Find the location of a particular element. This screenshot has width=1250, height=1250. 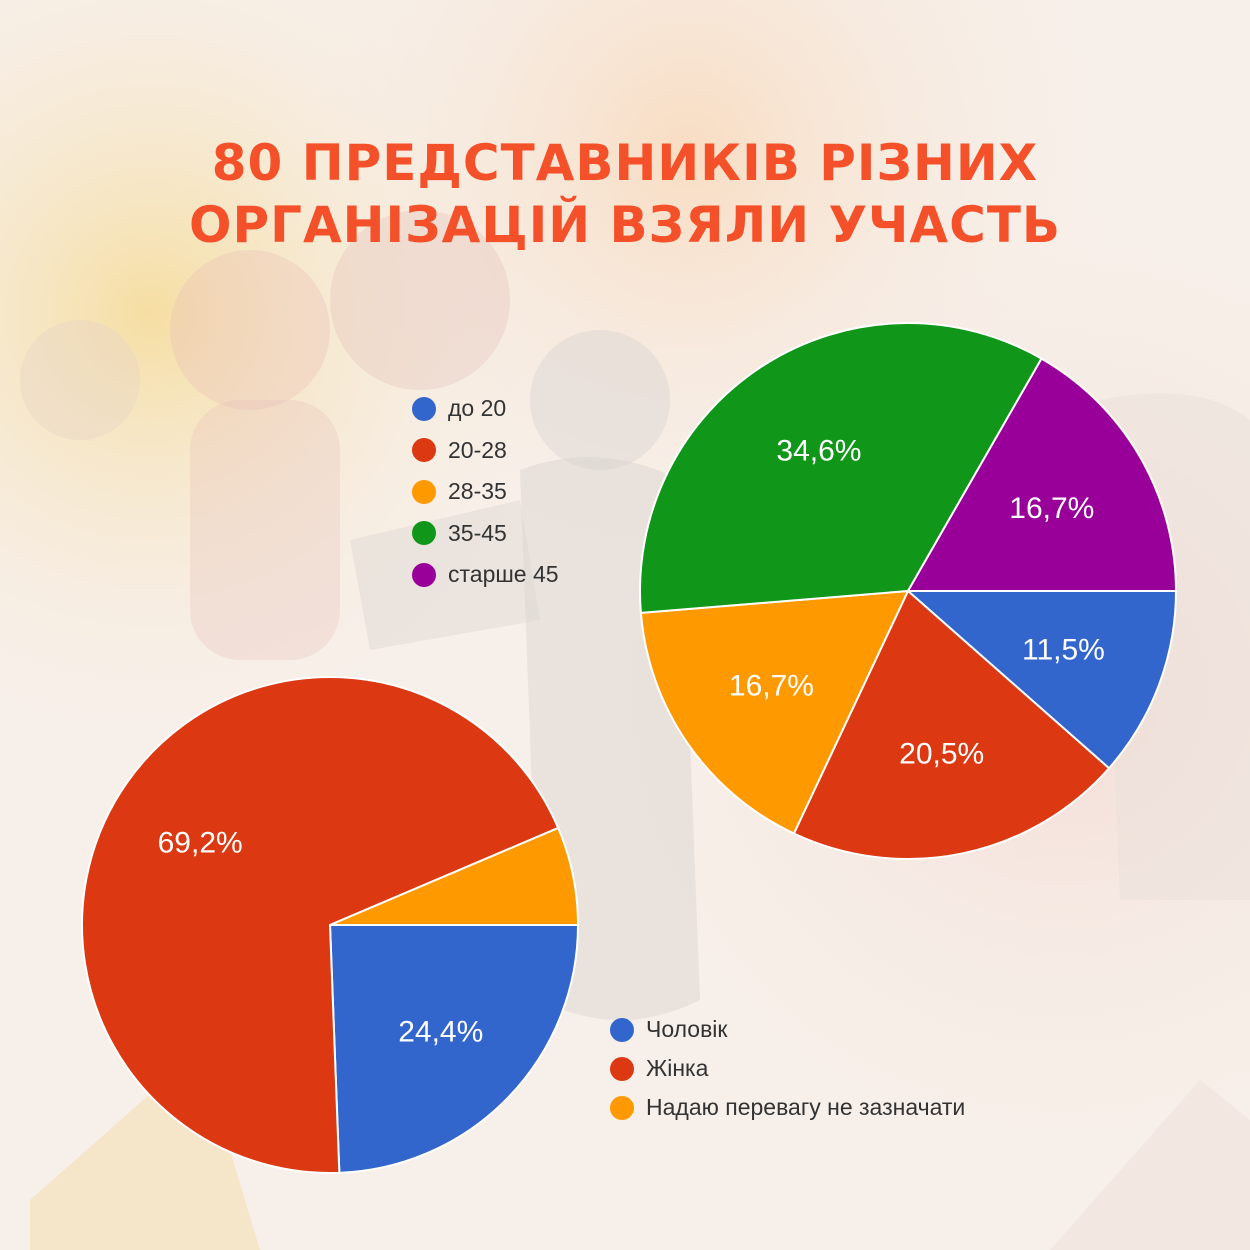

title-line-1: 80 ПРЕДСТАВНИКІВ РІЗНИХ is located at coordinates (625, 163).